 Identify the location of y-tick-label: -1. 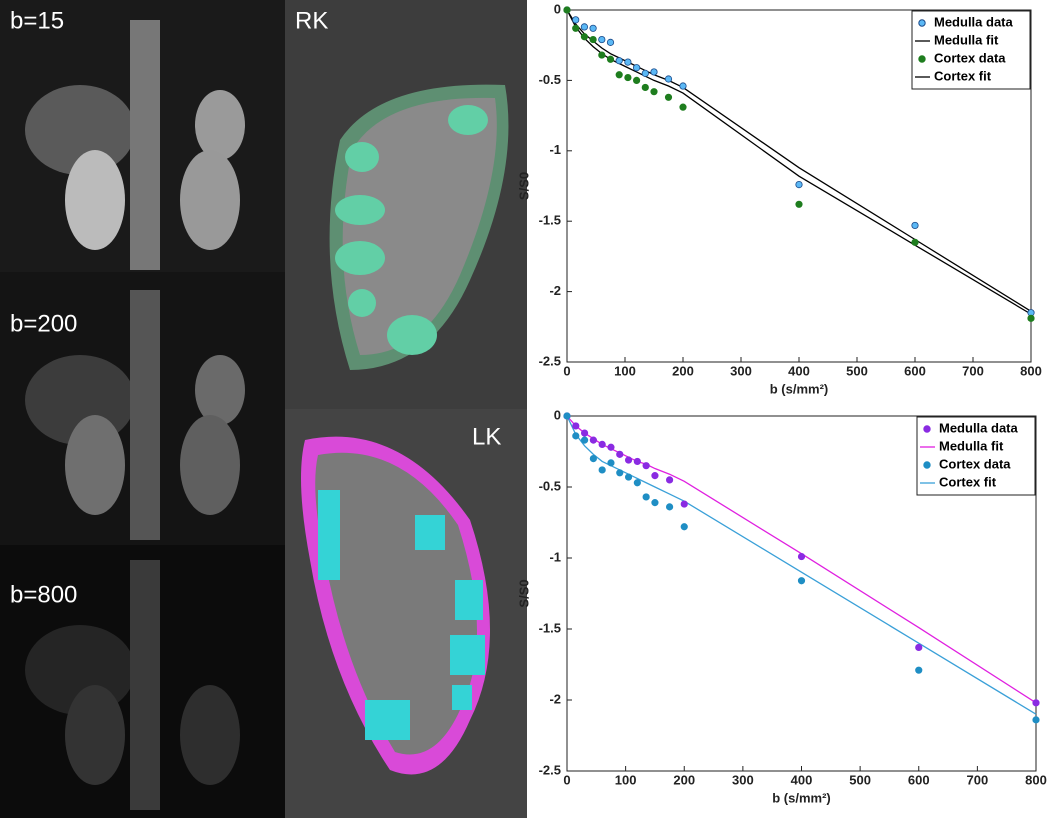
(555, 149).